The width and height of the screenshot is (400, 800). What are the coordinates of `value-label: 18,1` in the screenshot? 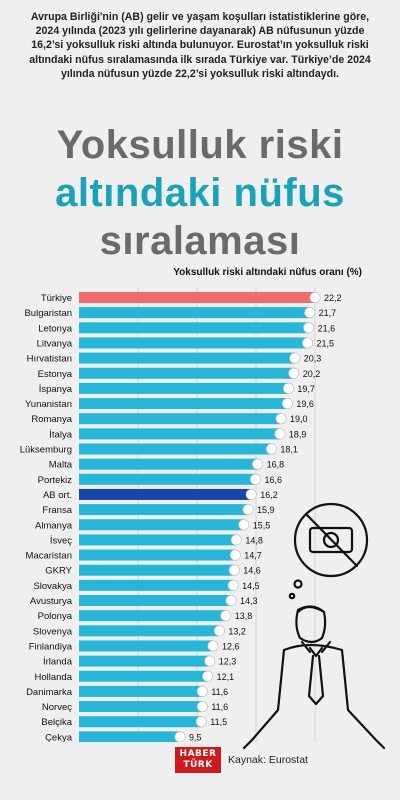 It's located at (289, 450).